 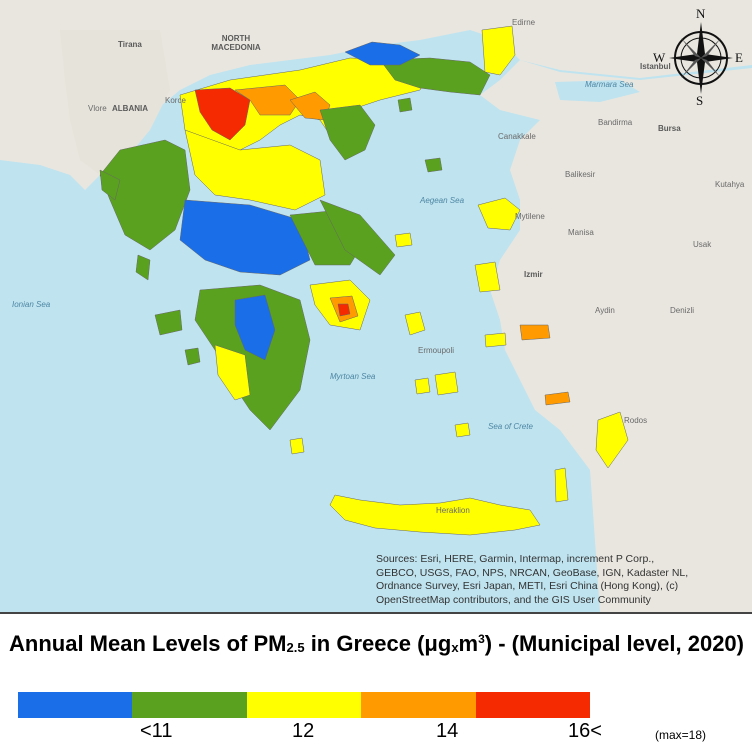 What do you see at coordinates (97, 108) in the screenshot?
I see `label-vlore: Vlore` at bounding box center [97, 108].